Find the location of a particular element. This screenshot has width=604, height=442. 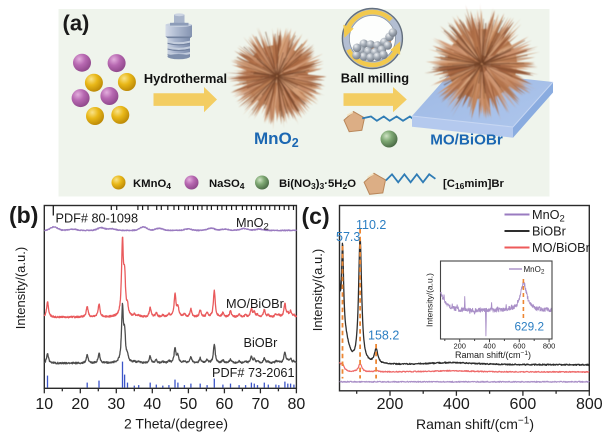

svg-text: [C16mim]Br is located at coordinates (474, 184).